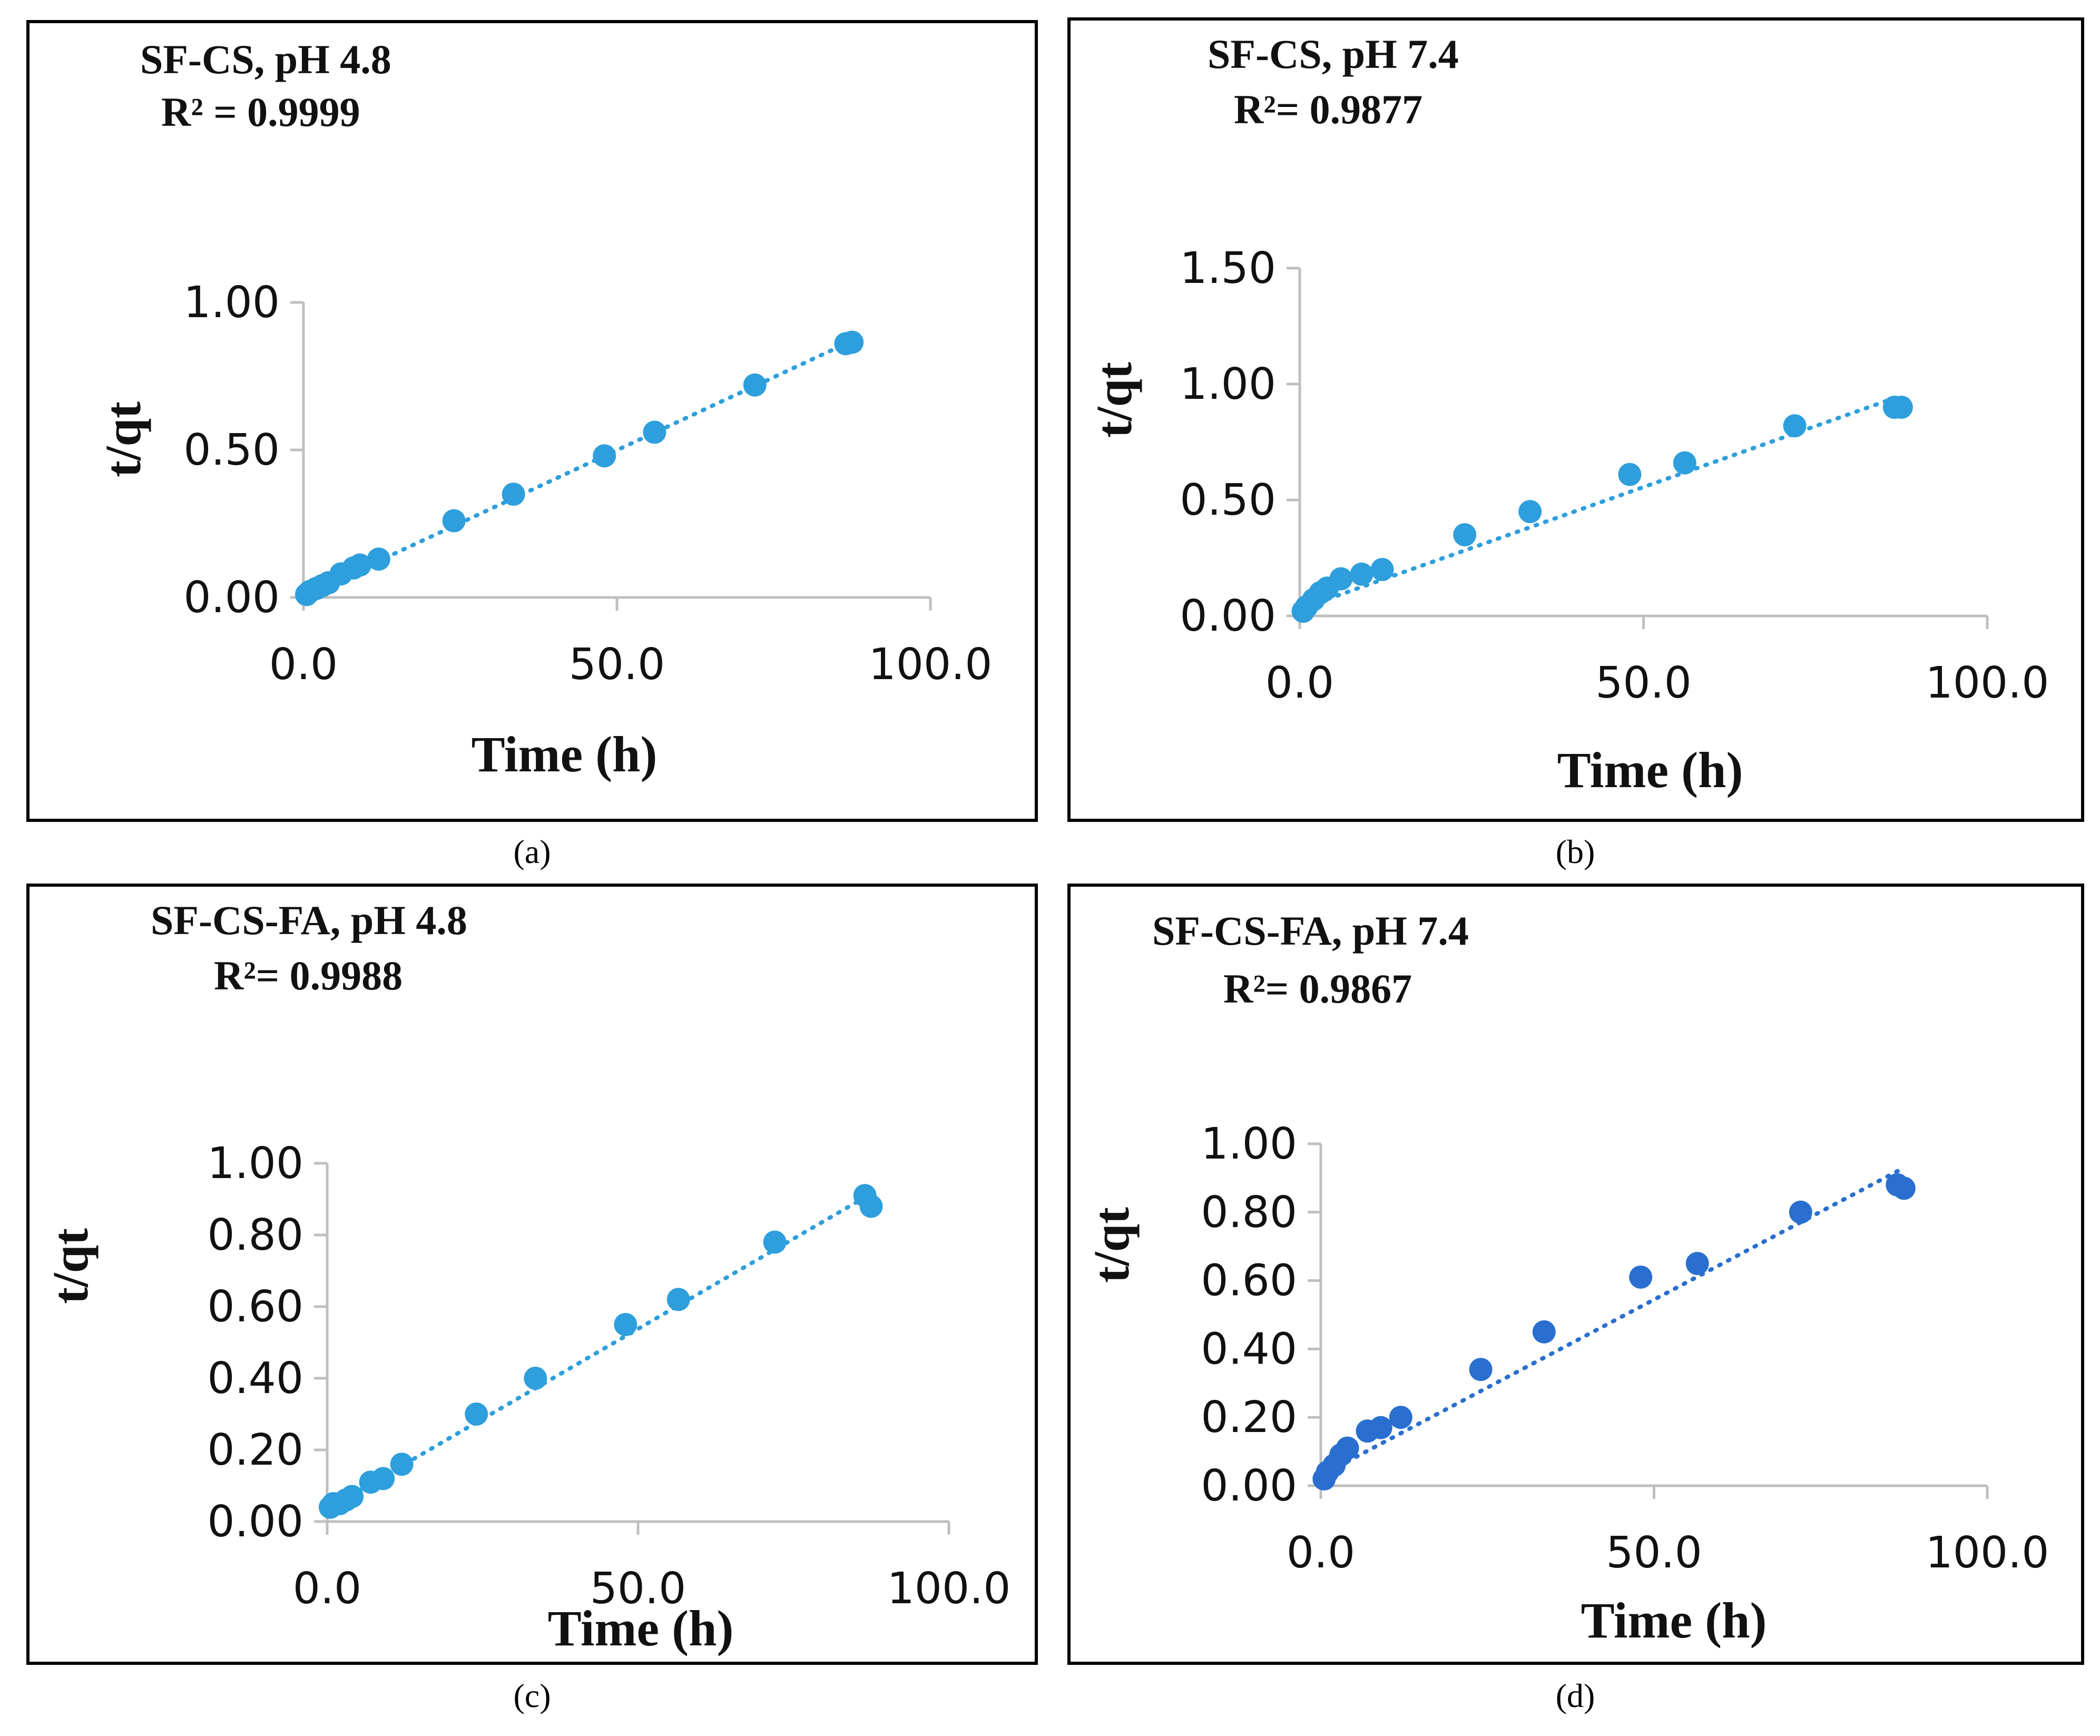 The width and height of the screenshot is (2100, 1736). Describe the element at coordinates (1310, 931) in the screenshot. I see `chart-title: SF-CS-FA, pH 7.4` at that location.